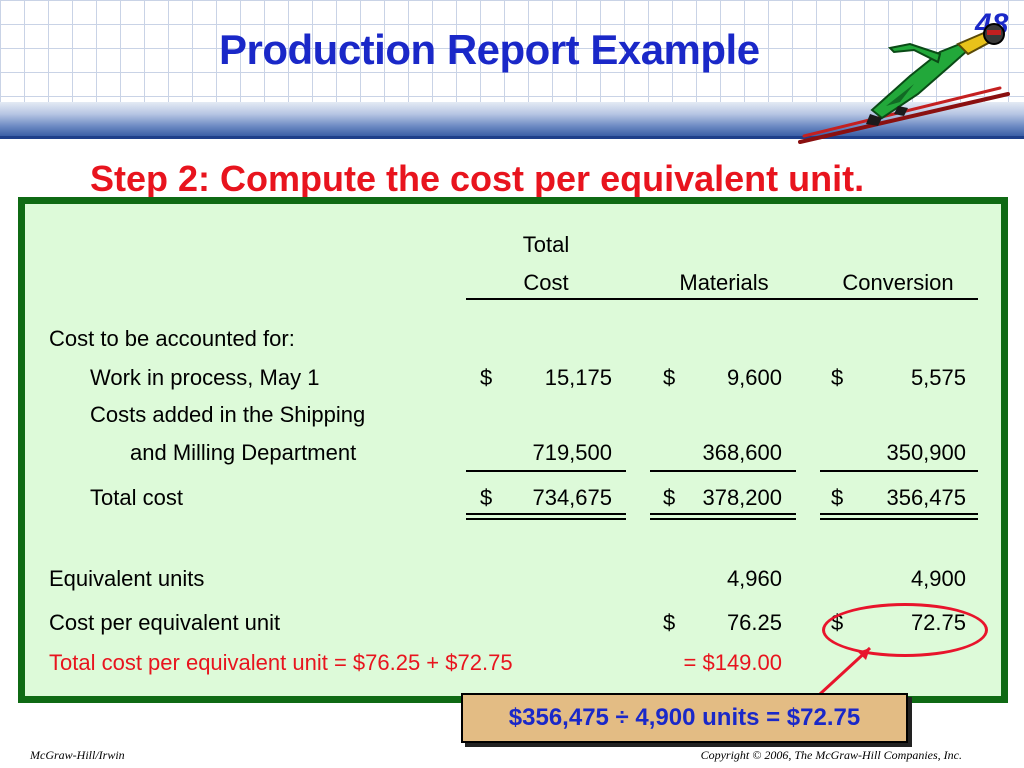  What do you see at coordinates (136, 497) in the screenshot?
I see `total-cost-label: Total cost` at bounding box center [136, 497].